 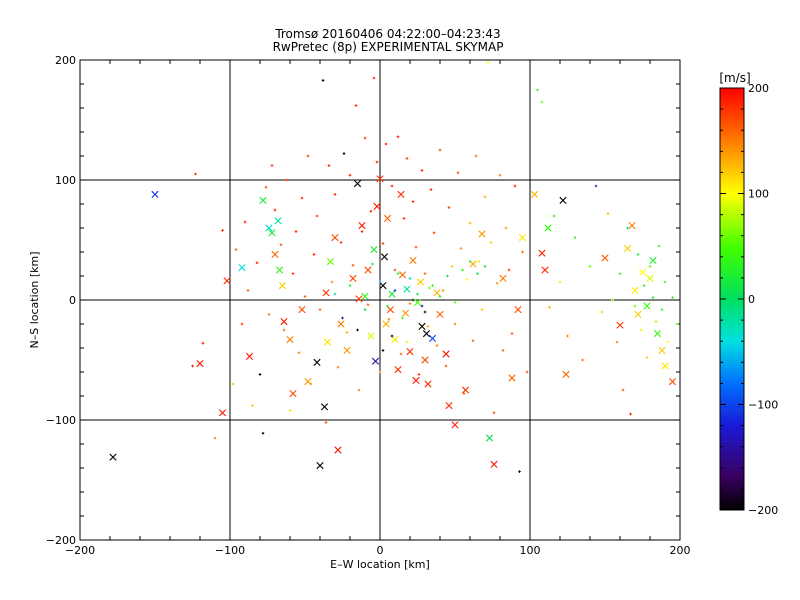 What do you see at coordinates (72, 300) in the screenshot?
I see `y-tick-label: 0` at bounding box center [72, 300].